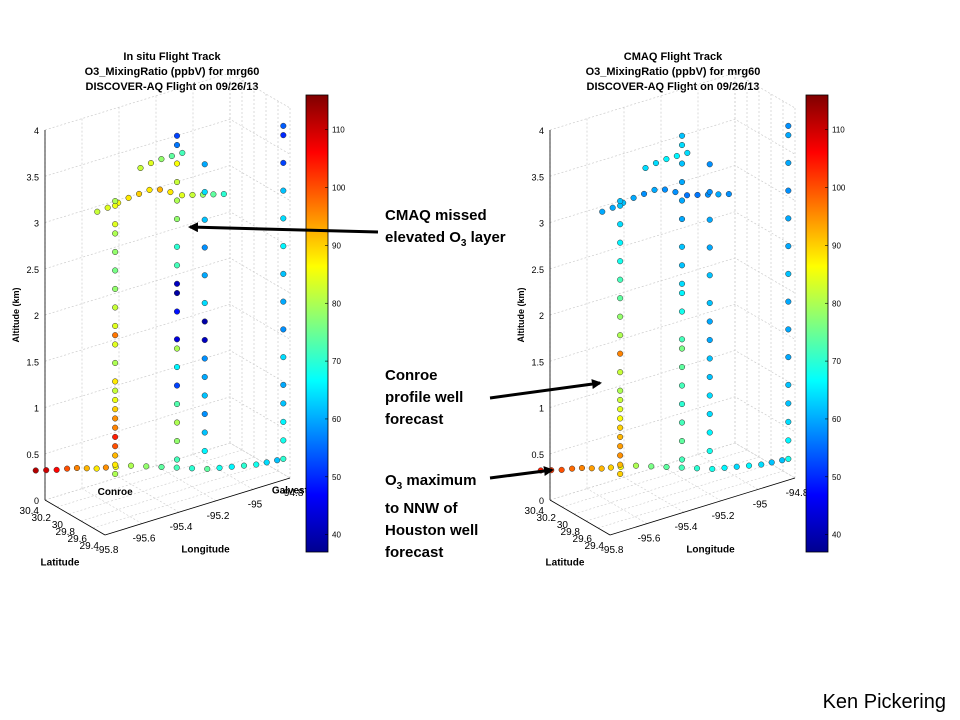 The height and width of the screenshot is (720, 960). I want to click on plot-title-line: CMAQ Flight Track, so click(673, 57).